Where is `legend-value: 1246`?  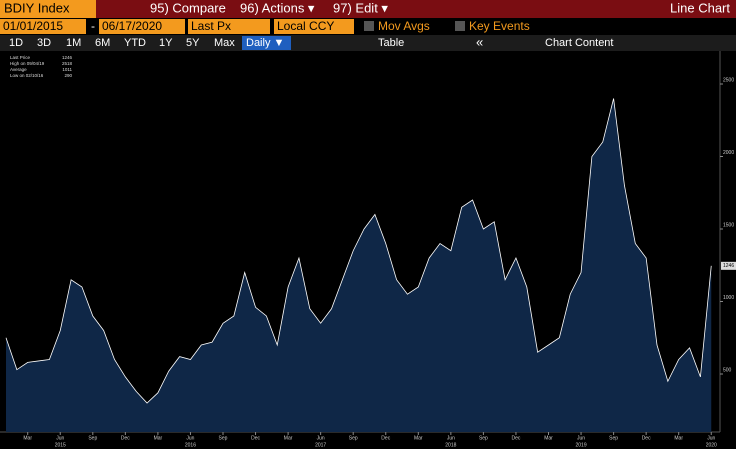
legend-value: 1246 is located at coordinates (67, 57).